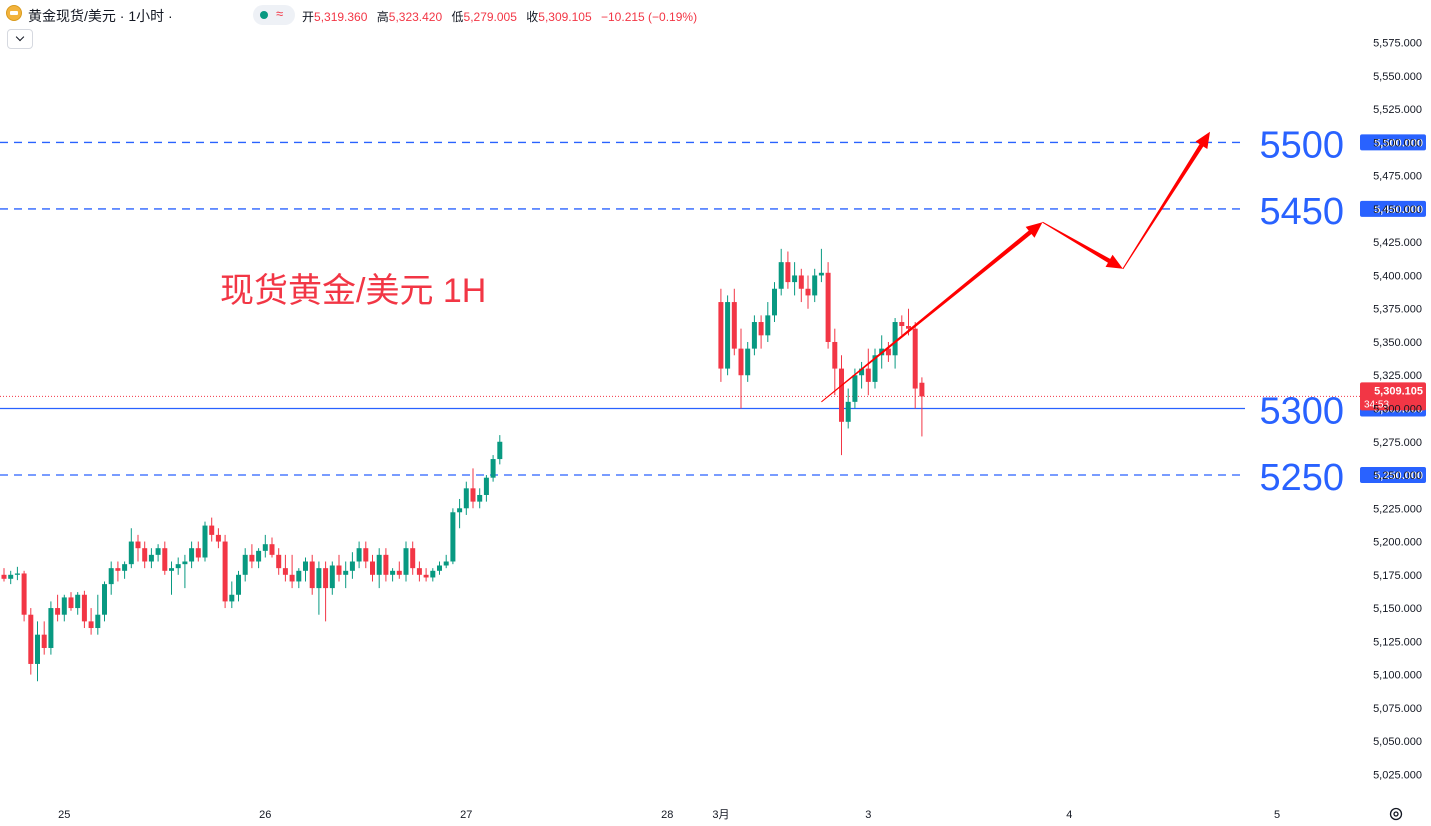 This screenshot has width=1431, height=826. Describe the element at coordinates (1398, 391) in the screenshot. I see `last-price-axis-text: 5,309.105` at that location.